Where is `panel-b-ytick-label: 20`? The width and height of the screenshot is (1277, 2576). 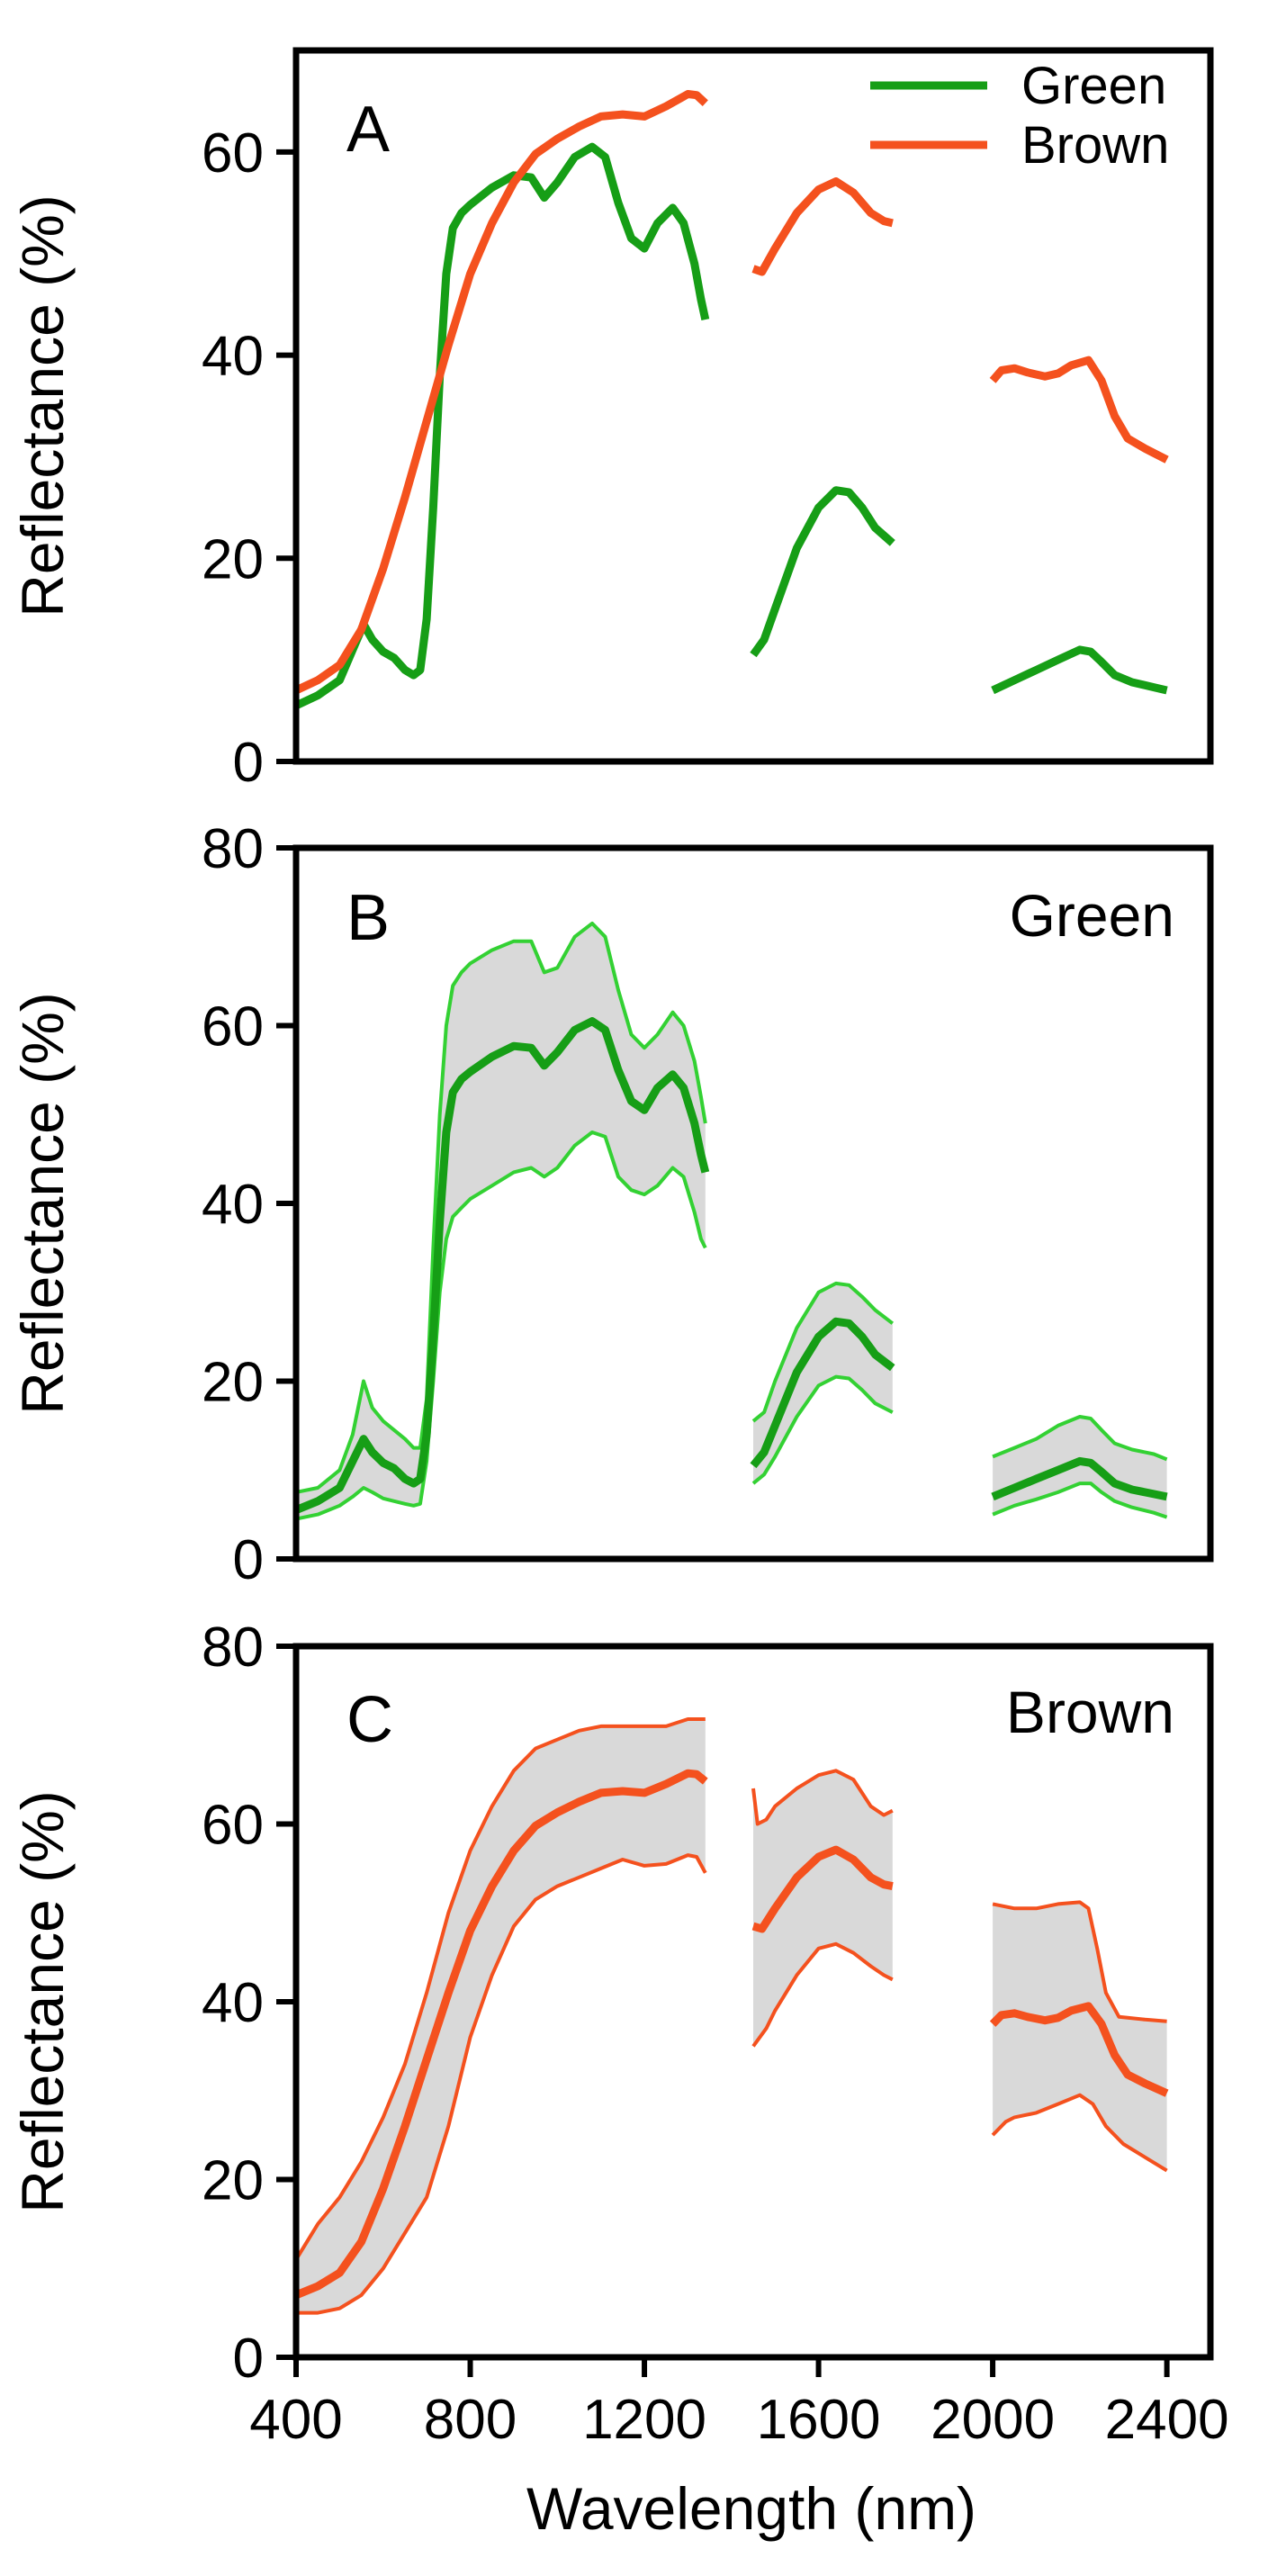 panel-b-ytick-label: 20 is located at coordinates (233, 1383).